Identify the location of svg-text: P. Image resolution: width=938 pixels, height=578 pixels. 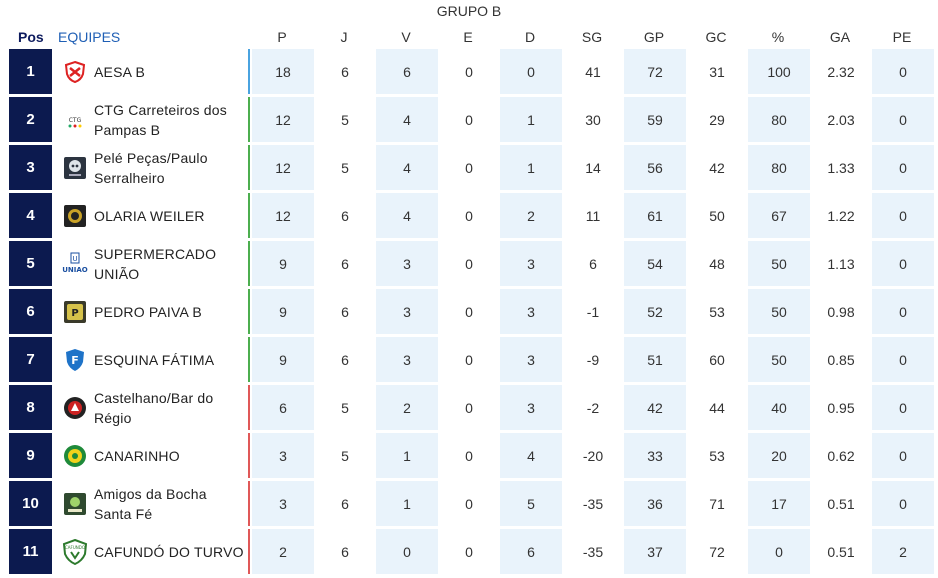
(74, 313).